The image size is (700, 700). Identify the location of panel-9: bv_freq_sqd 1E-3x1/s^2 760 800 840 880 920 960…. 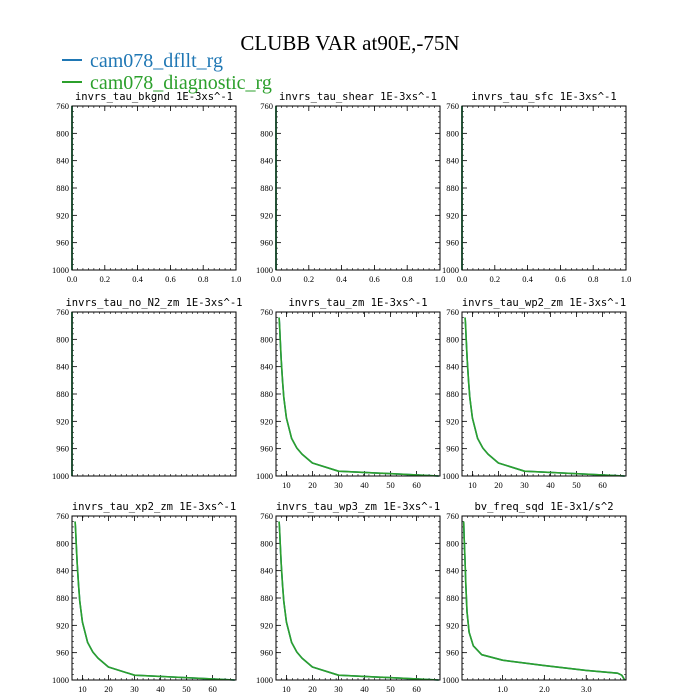
(534, 597).